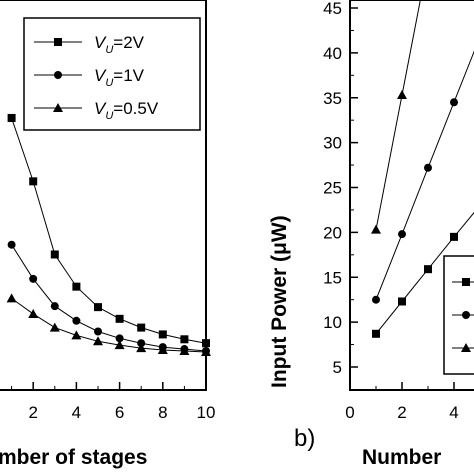  Describe the element at coordinates (32, 412) in the screenshot. I see `left-x-tick-label: 2` at that location.